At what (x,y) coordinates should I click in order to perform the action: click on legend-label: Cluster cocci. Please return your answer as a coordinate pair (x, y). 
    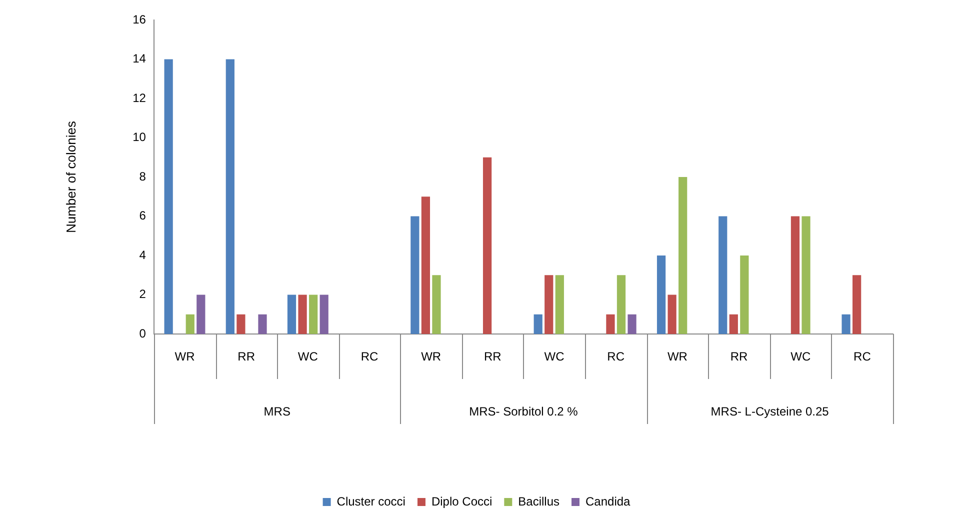
    Looking at the image, I should click on (371, 501).